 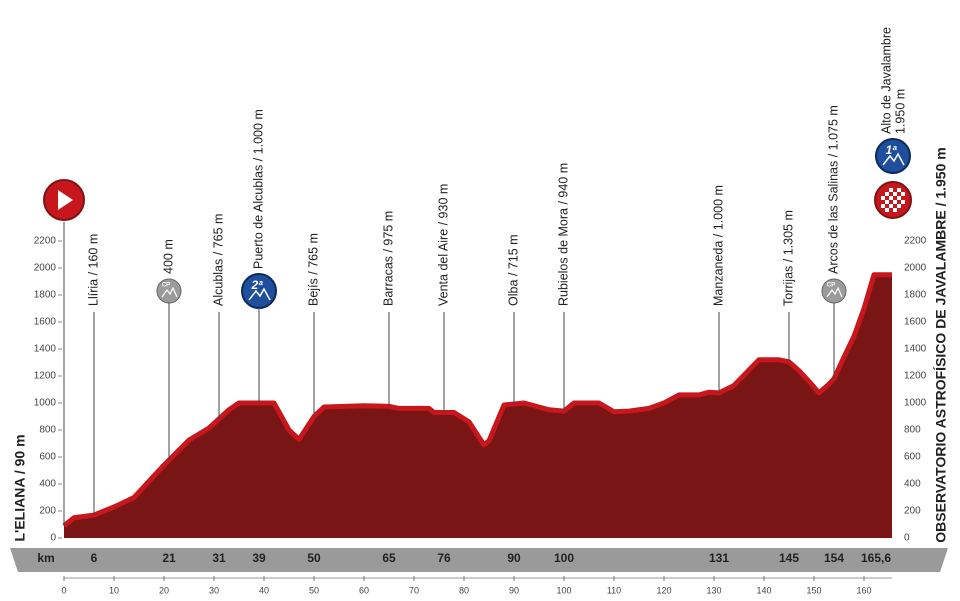 What do you see at coordinates (65, 200) in the screenshot?
I see `start-icon` at bounding box center [65, 200].